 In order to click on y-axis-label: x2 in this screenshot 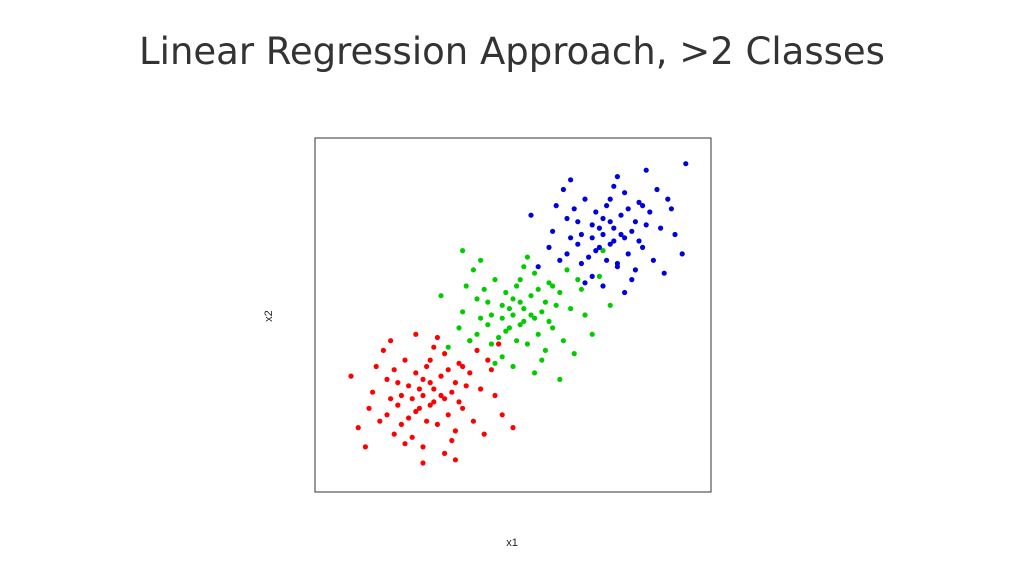, I will do `click(269, 316)`.